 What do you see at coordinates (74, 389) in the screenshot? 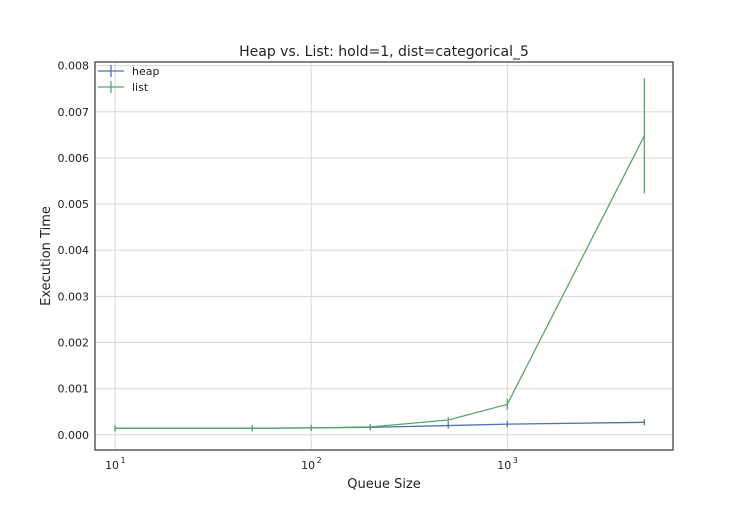
I see `y-tick-label: 0.001` at bounding box center [74, 389].